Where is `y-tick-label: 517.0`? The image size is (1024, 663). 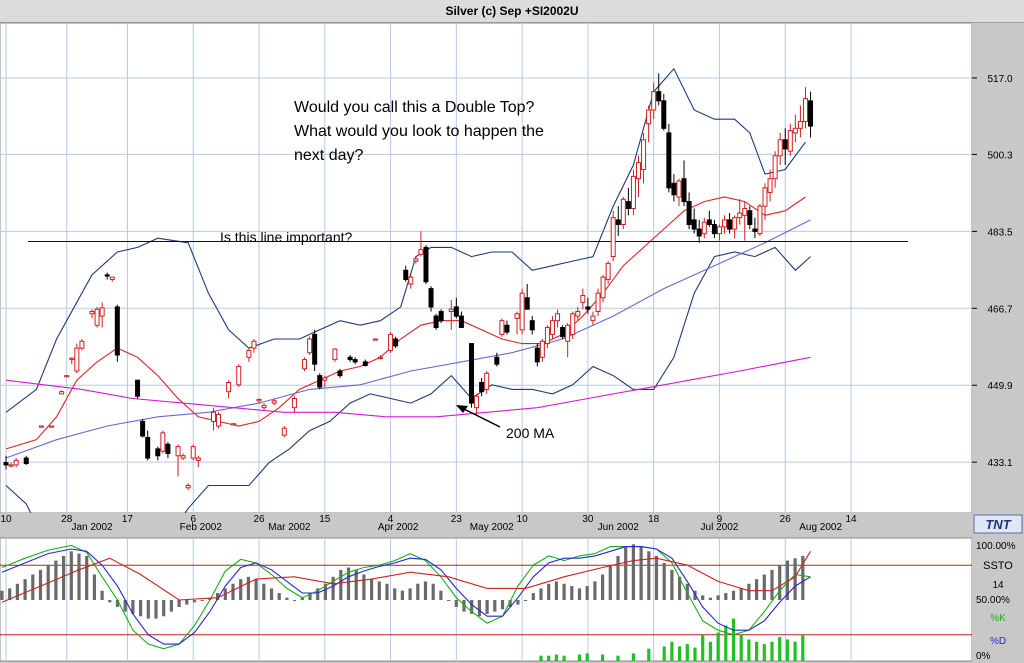 y-tick-label: 517.0 is located at coordinates (999, 79).